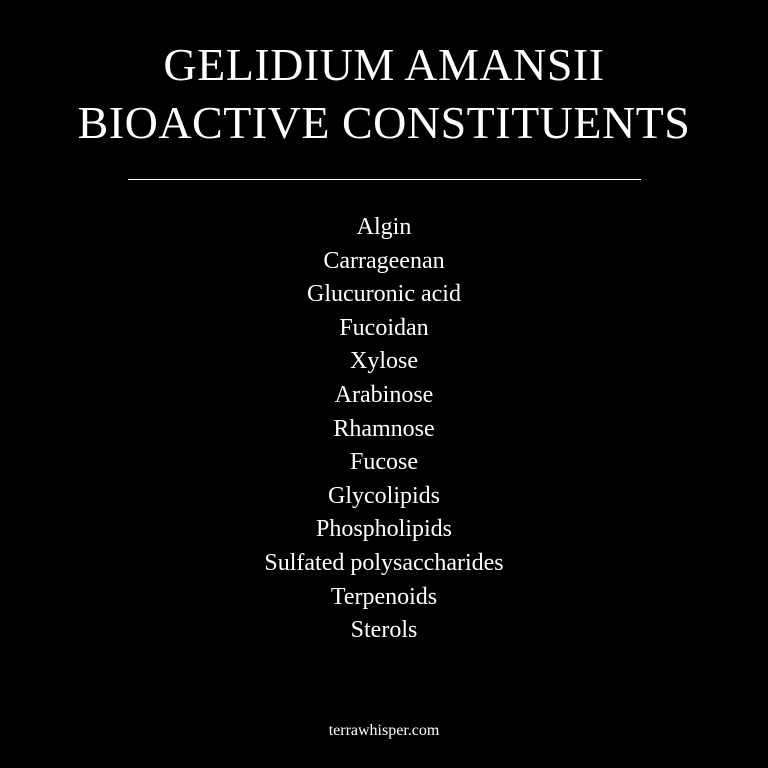  Describe the element at coordinates (384, 394) in the screenshot. I see `list-item: Arabinose` at that location.